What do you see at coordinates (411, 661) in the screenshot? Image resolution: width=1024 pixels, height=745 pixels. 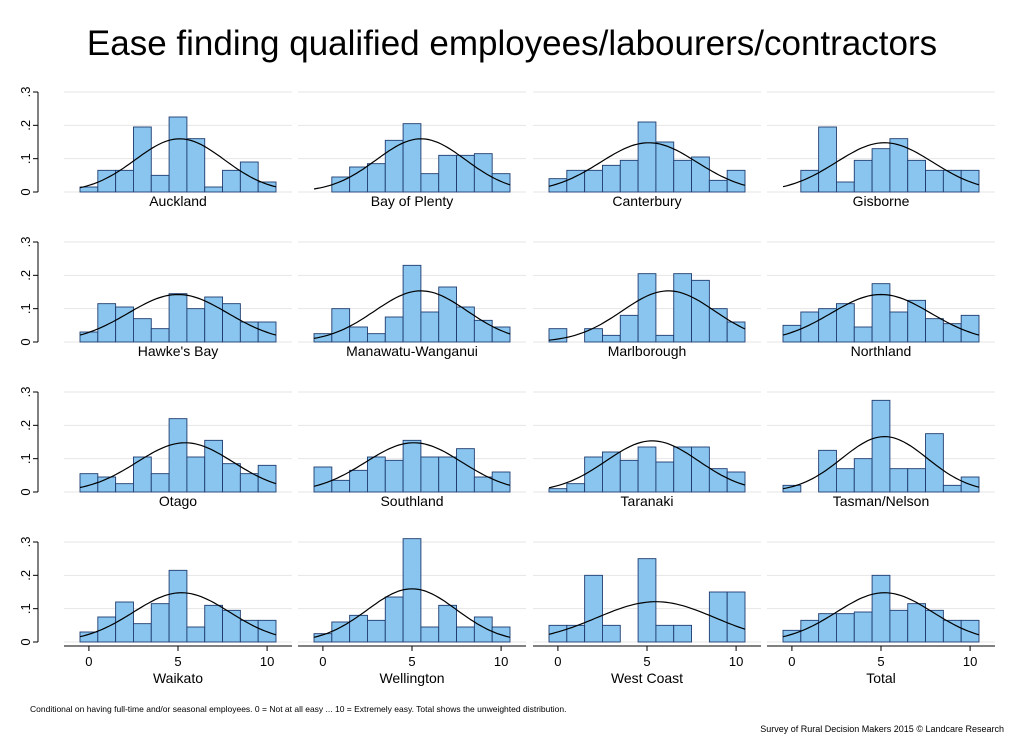 I see `x-tick-label: 5` at bounding box center [411, 661].